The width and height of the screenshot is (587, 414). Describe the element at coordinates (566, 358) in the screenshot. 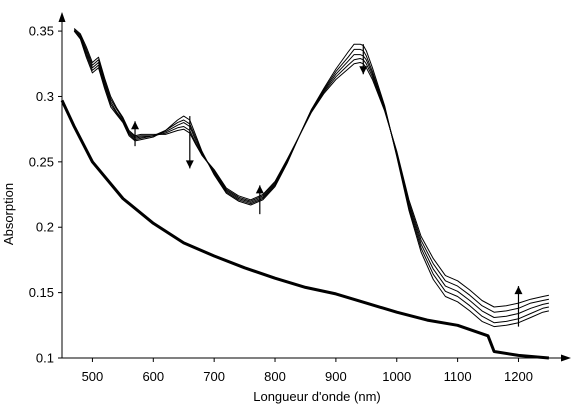

I see `x-axis-arrowhead` at that location.